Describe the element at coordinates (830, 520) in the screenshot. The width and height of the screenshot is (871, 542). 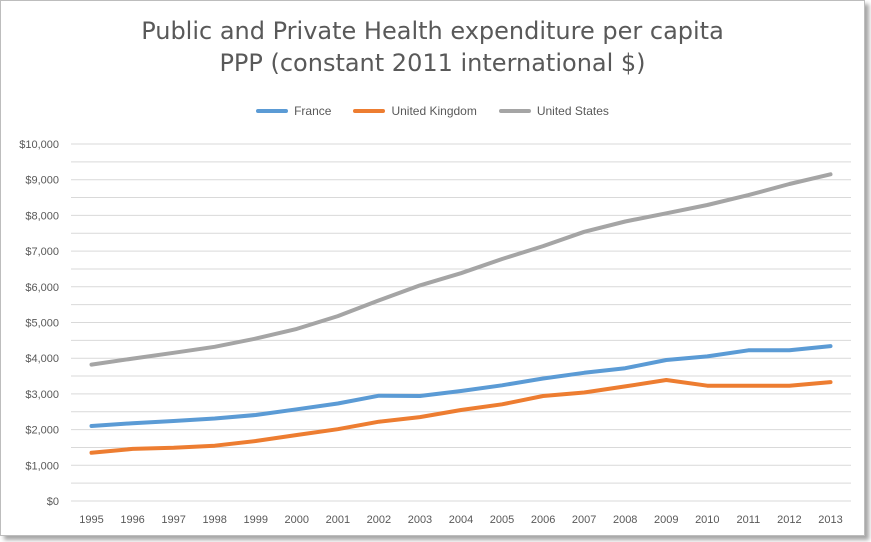
I see `x-tick-label: 2013` at that location.